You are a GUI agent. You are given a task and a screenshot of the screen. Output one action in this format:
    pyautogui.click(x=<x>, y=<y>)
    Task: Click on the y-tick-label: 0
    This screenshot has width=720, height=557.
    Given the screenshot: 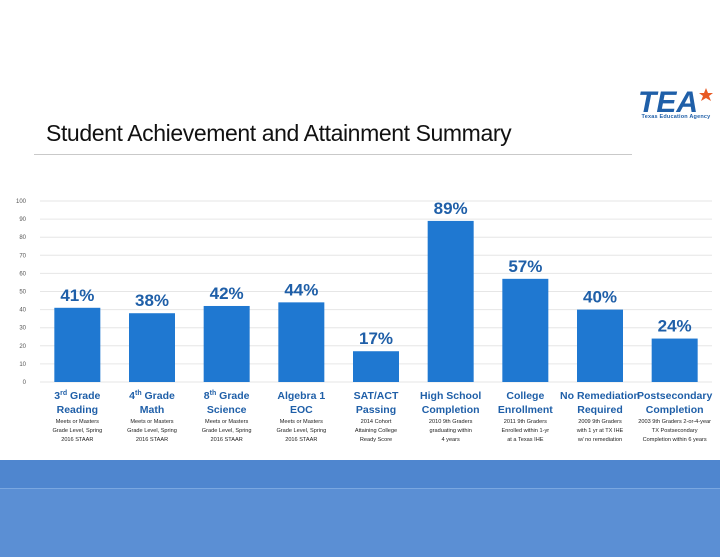 What is the action you would take?
    pyautogui.click(x=25, y=383)
    